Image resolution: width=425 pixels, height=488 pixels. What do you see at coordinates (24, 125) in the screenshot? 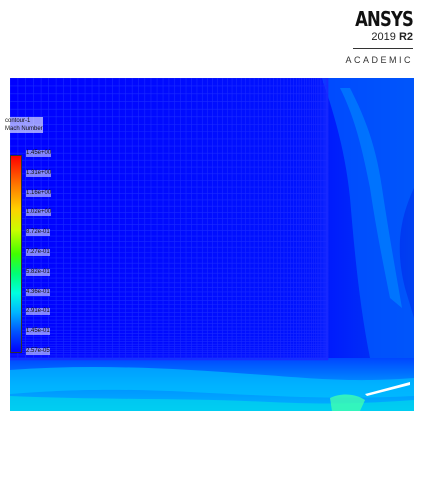
I see `legend-title: contour-1 Mach Number` at bounding box center [24, 125].